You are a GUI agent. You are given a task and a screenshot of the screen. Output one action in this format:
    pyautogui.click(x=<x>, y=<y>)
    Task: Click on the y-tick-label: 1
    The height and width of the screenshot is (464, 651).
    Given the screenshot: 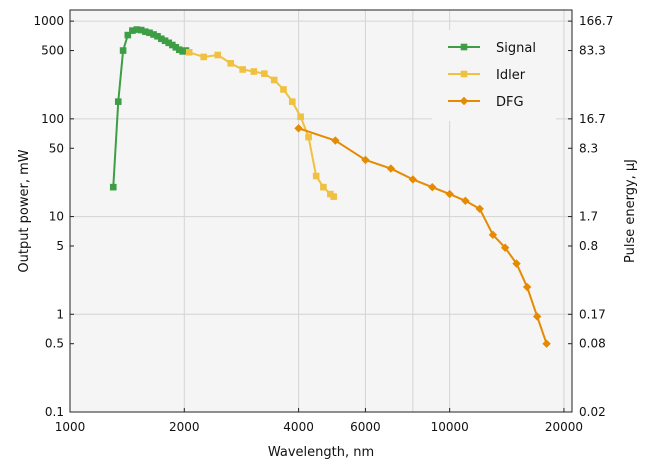 What is the action you would take?
    pyautogui.click(x=60, y=314)
    